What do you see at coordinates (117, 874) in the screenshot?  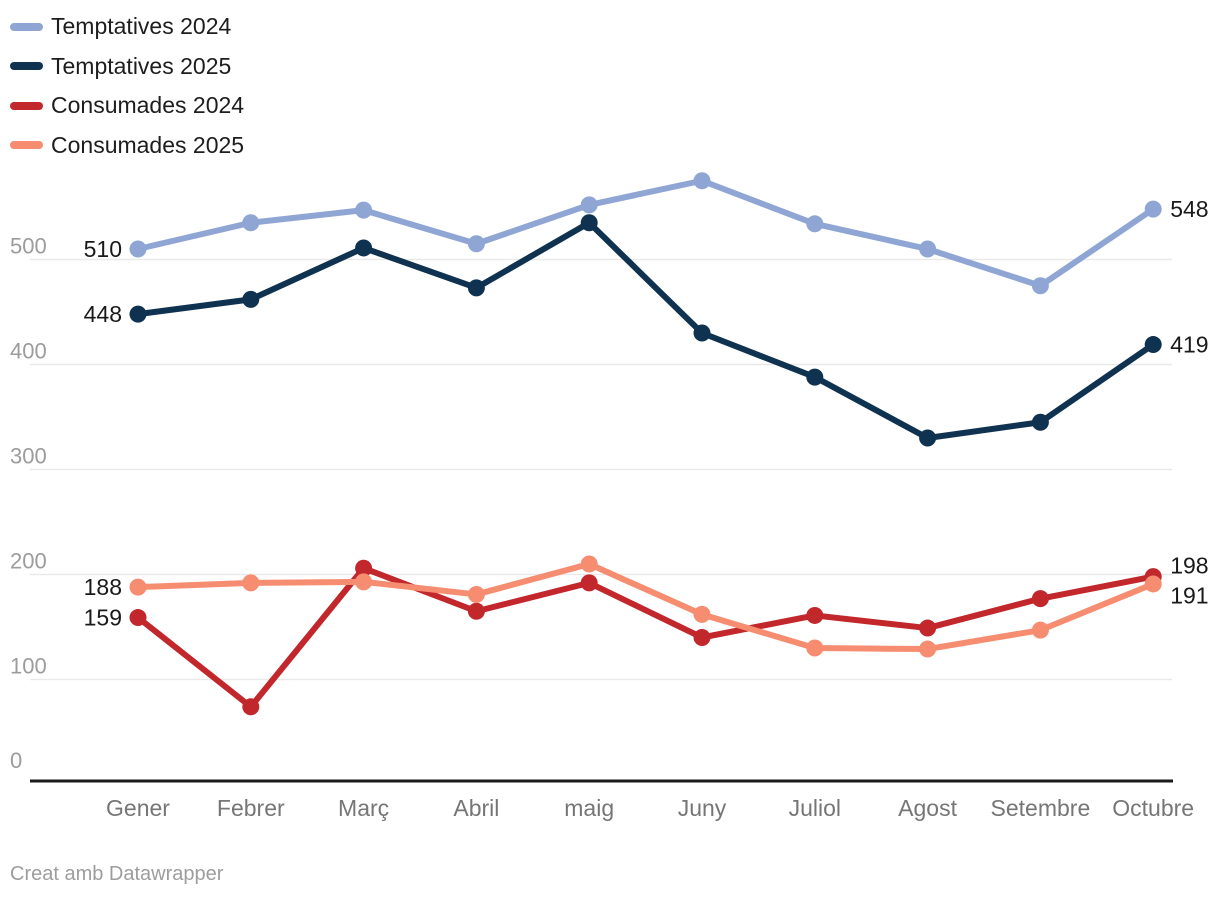 I see `datawrapper-credit: Creat amb Datawrapper` at bounding box center [117, 874].